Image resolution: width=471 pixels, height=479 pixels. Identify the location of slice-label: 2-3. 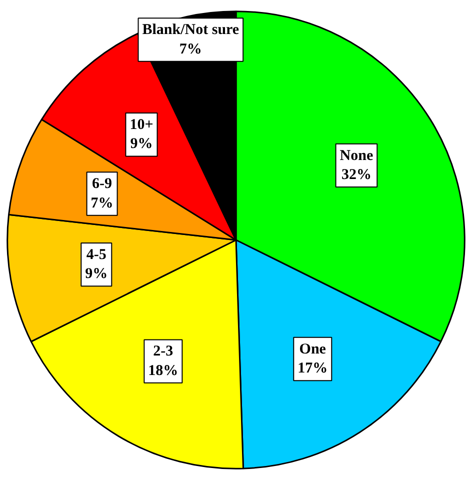
(163, 352).